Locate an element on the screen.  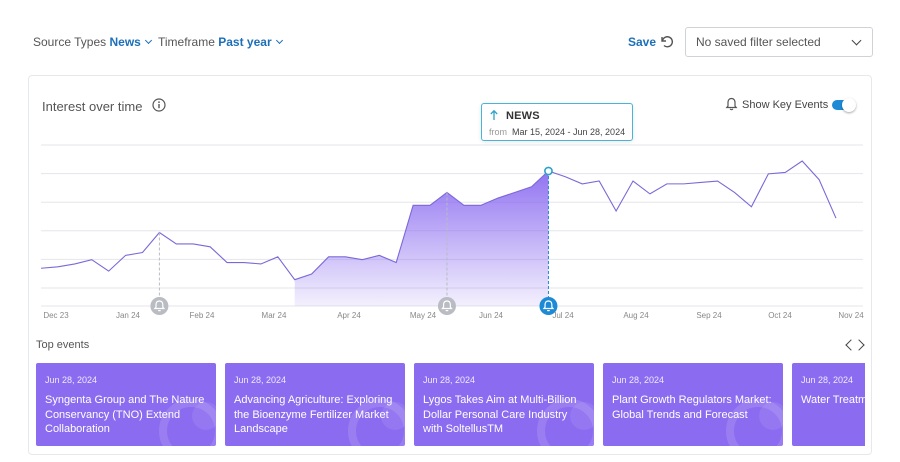
x-tick-label: Jul 24 is located at coordinates (563, 315).